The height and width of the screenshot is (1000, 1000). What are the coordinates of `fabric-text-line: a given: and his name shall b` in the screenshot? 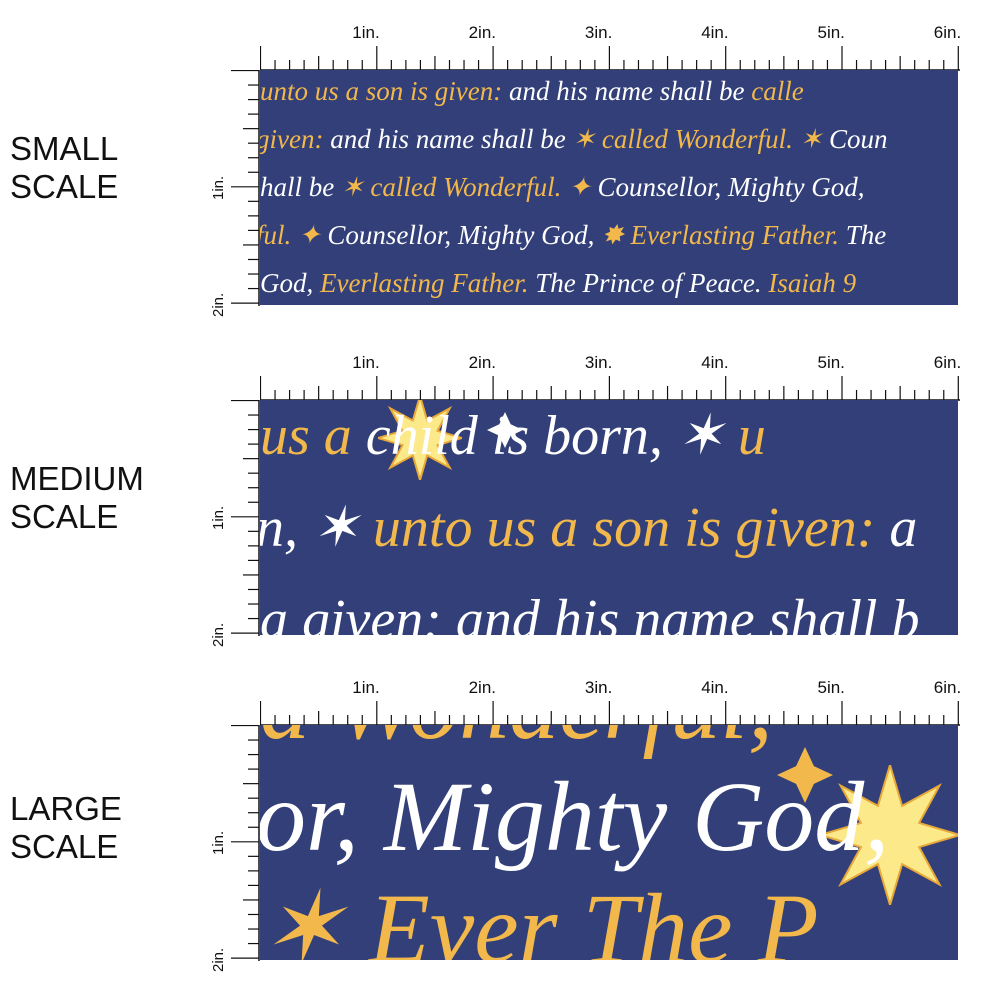 It's located at (589, 613).